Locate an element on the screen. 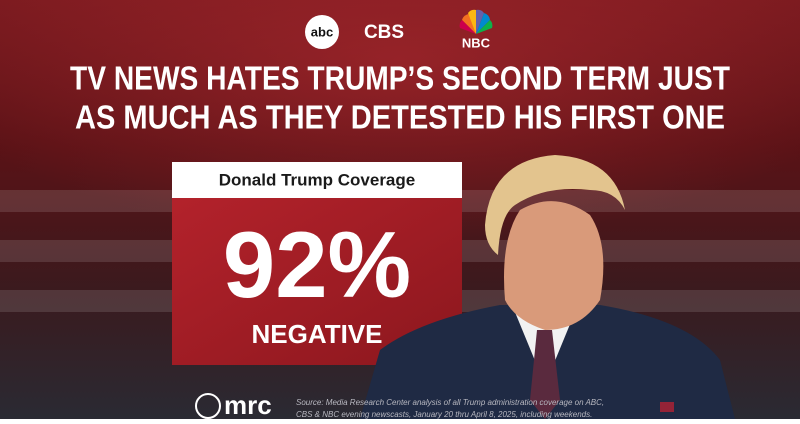 The image size is (800, 424). cbs-text: CBS is located at coordinates (384, 32).